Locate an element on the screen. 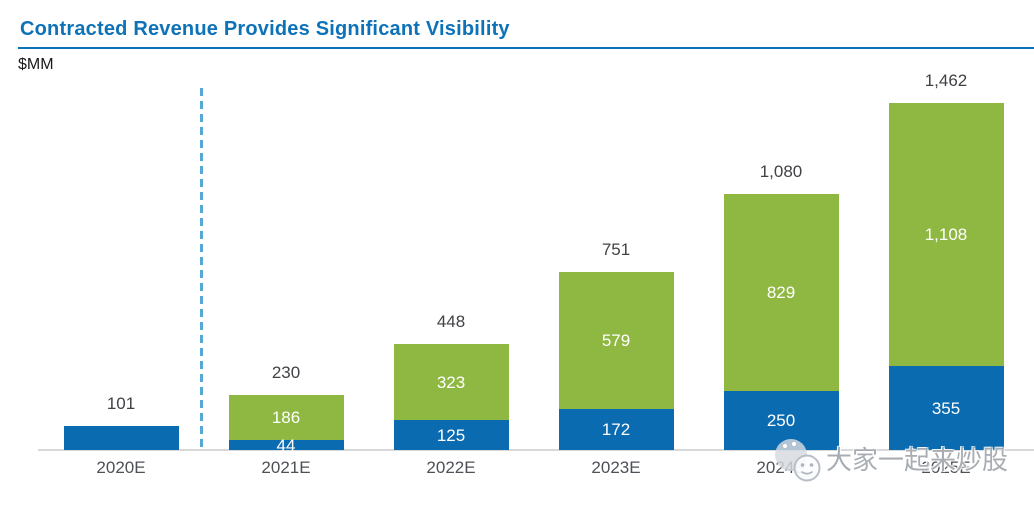  bar-2023E: 579 172 is located at coordinates (616, 361).